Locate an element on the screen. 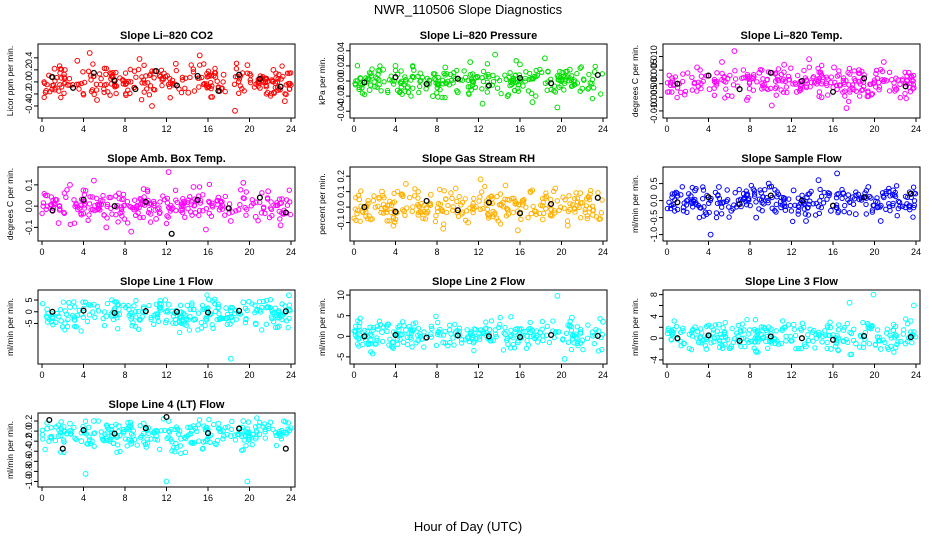 The width and height of the screenshot is (936, 540). x-tick-label: 8 is located at coordinates (436, 375).